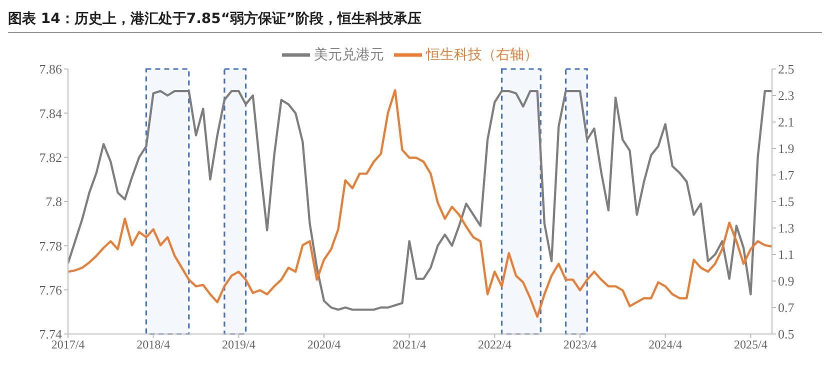 The height and width of the screenshot is (374, 830). What do you see at coordinates (580, 345) in the screenshot?
I see `x-tick-label: 2023/4` at bounding box center [580, 345].